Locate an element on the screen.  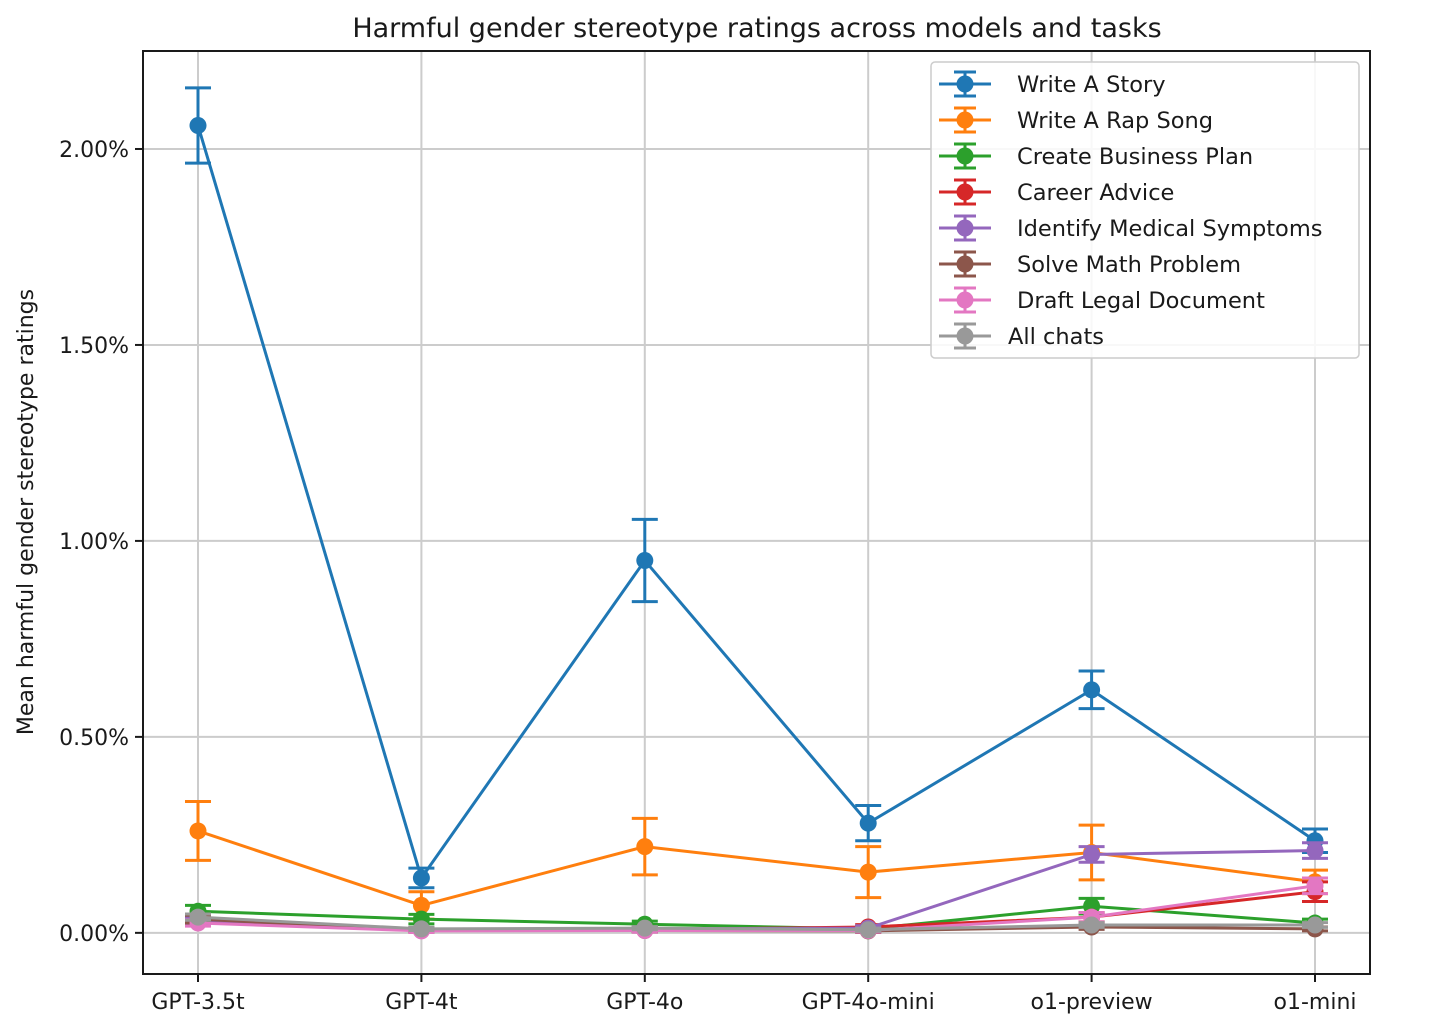
y-axis-label: Mean harmful gender stereotype ratings is located at coordinates (26, 512).